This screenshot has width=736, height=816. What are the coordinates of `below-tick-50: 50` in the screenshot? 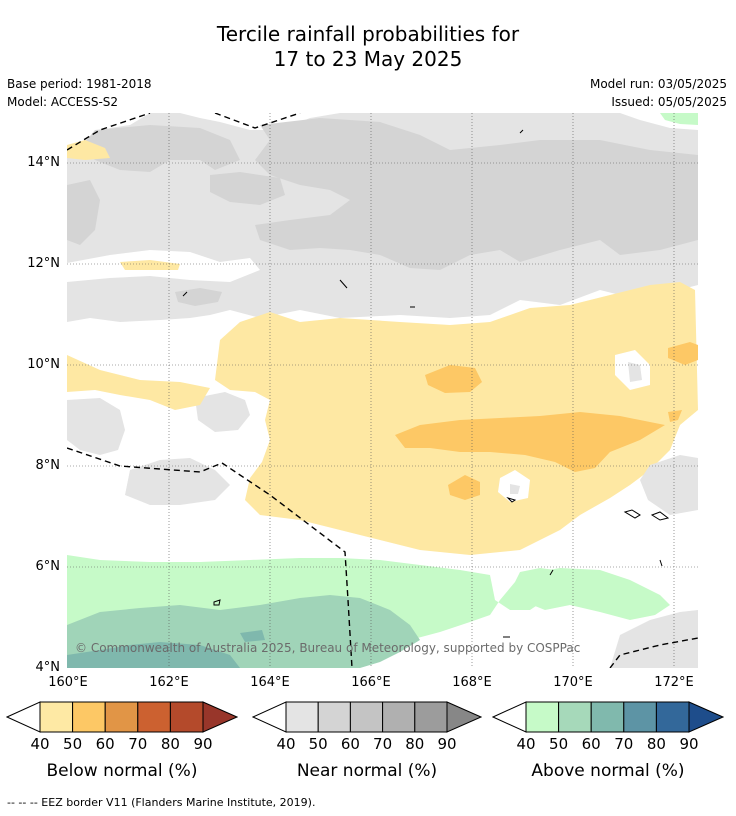 It's located at (73, 744).